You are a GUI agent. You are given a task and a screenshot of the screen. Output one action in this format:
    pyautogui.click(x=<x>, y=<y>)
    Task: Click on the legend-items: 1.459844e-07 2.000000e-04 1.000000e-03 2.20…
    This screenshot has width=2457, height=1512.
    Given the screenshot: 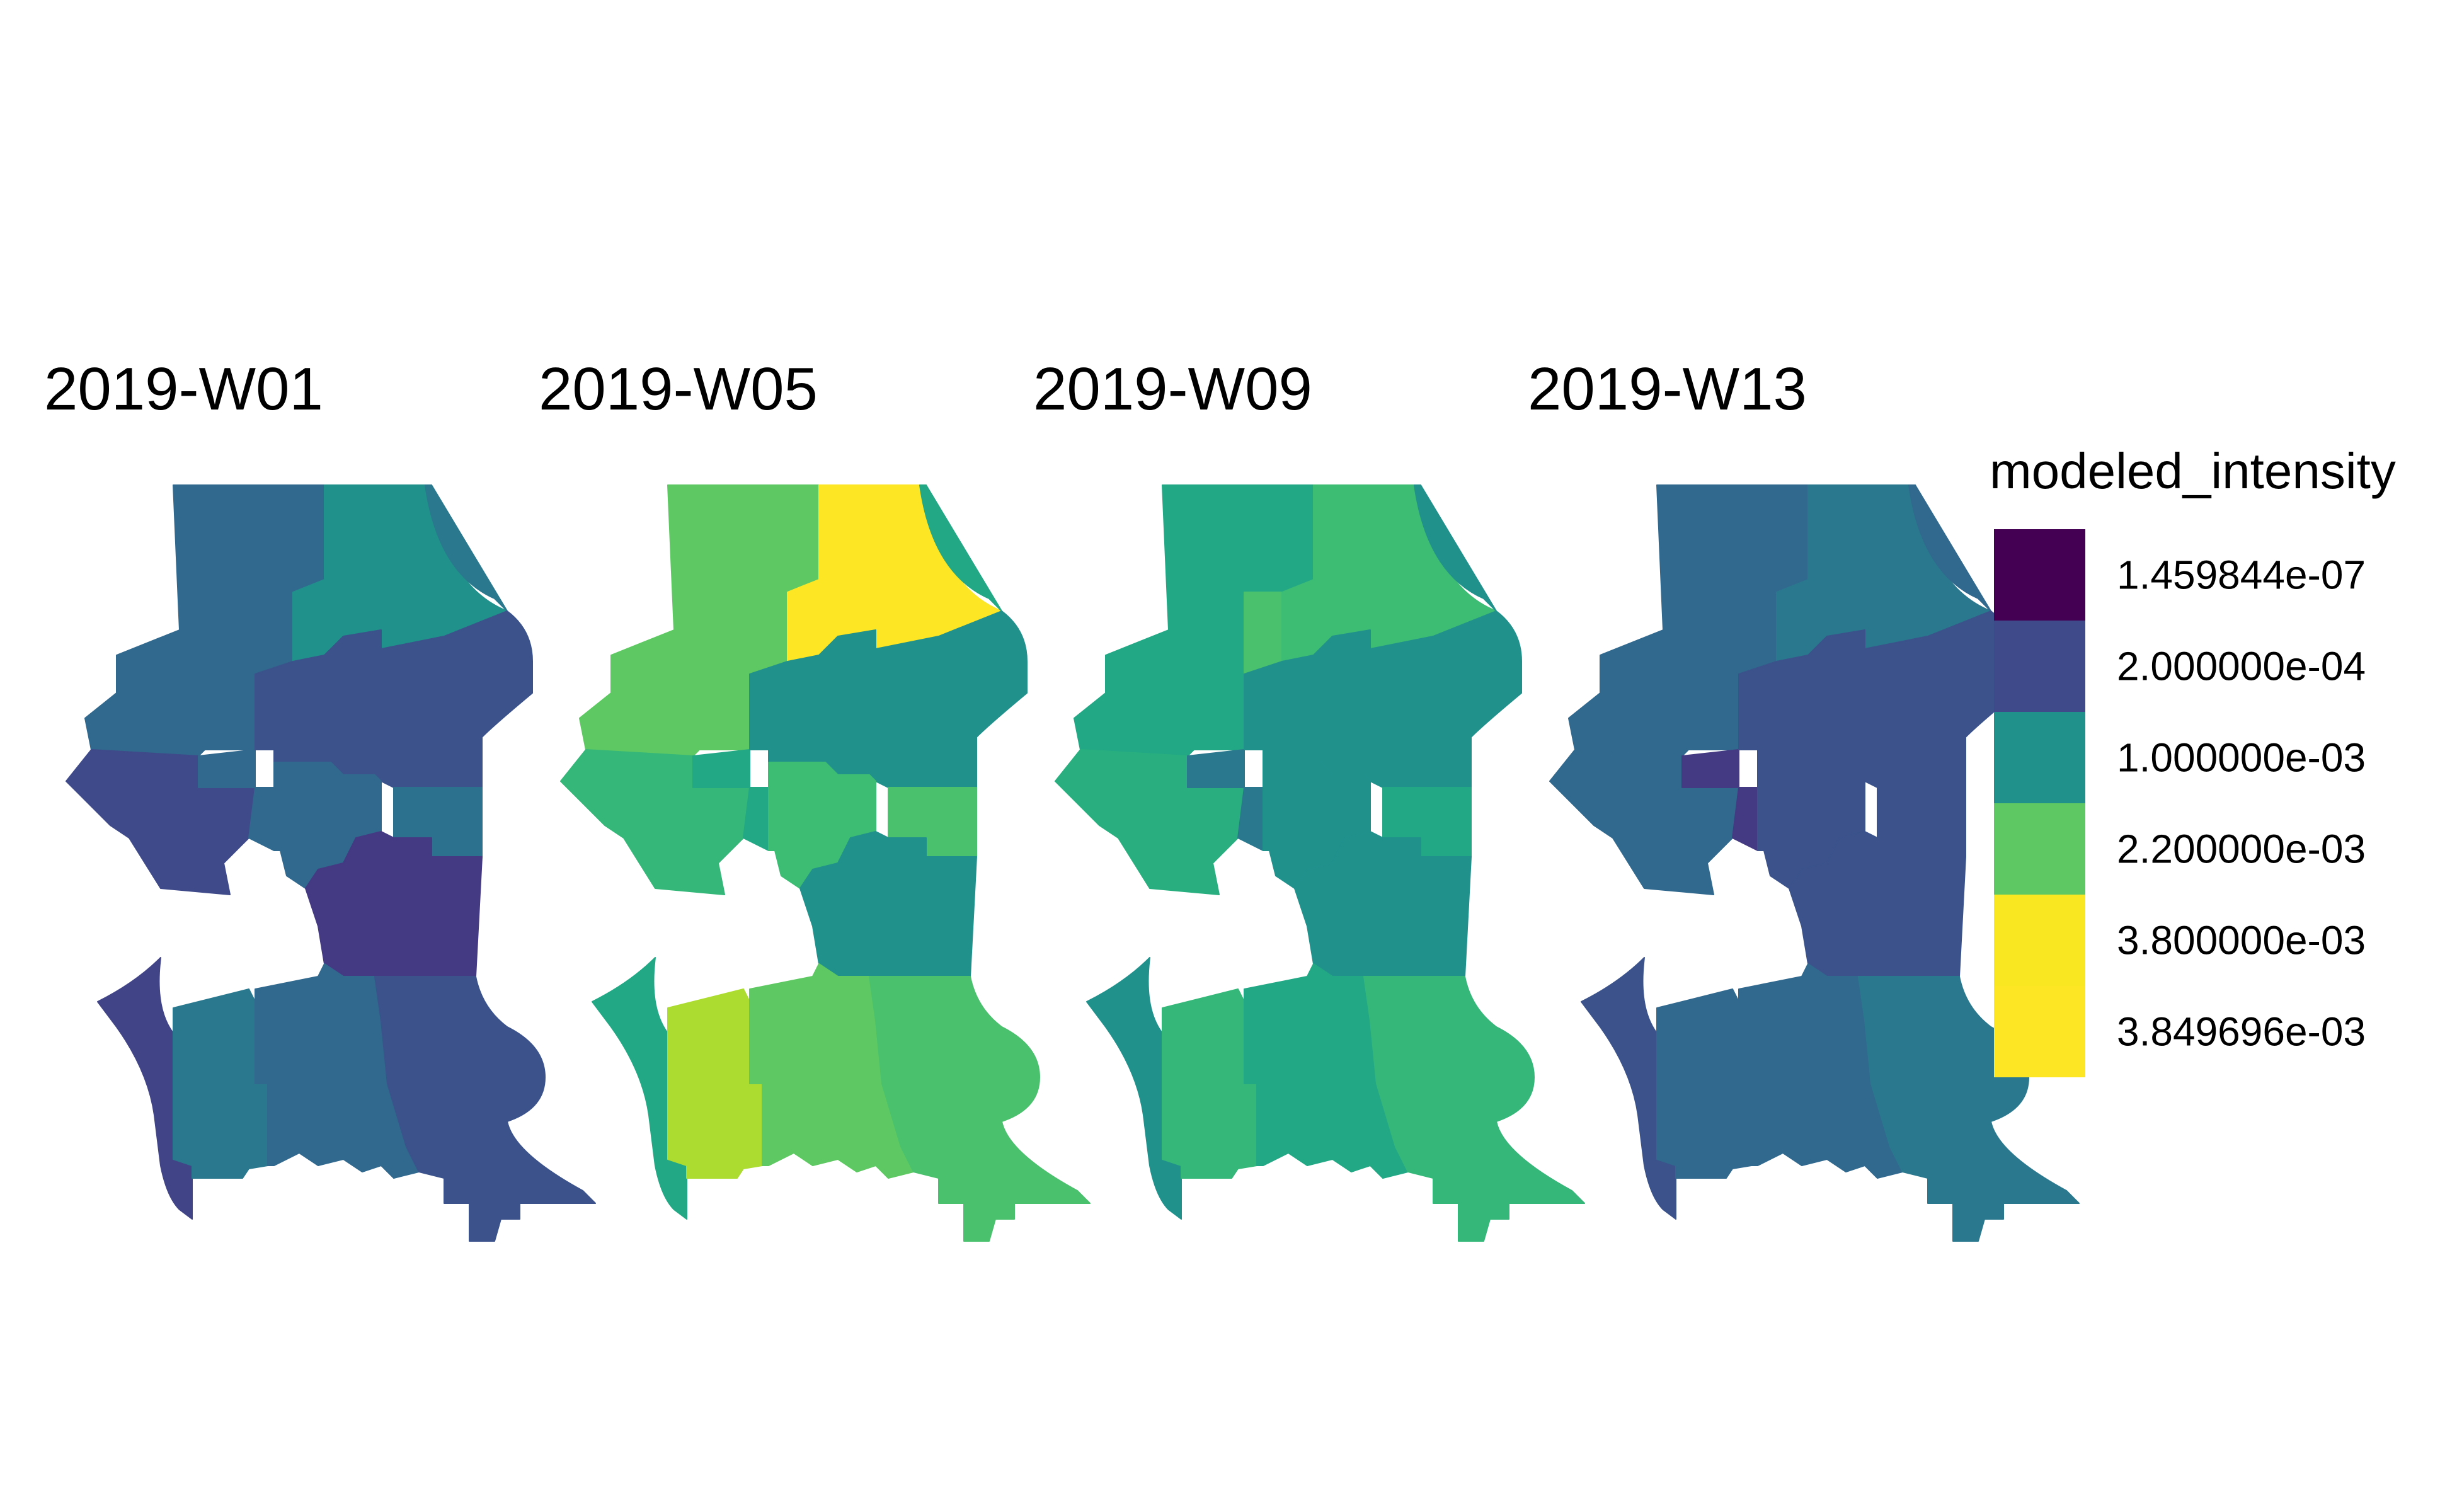 What is the action you would take?
    pyautogui.click(x=2180, y=803)
    